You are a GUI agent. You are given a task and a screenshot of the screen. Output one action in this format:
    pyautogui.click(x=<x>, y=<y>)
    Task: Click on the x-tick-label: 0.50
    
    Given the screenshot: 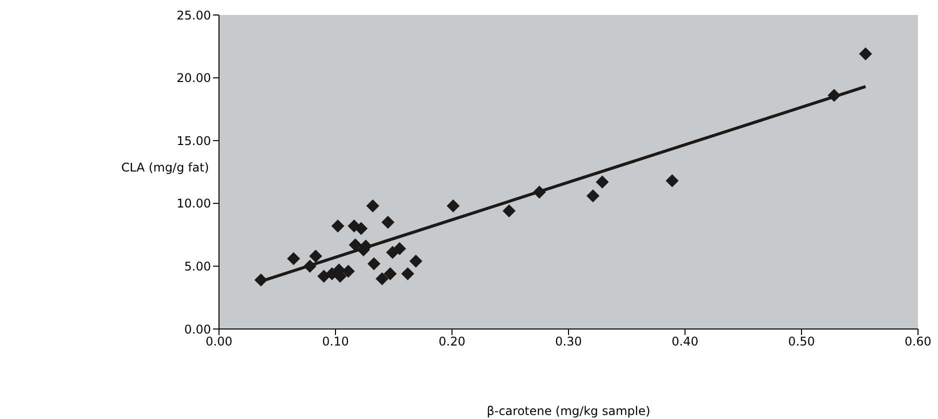 What is the action you would take?
    pyautogui.click(x=801, y=341)
    